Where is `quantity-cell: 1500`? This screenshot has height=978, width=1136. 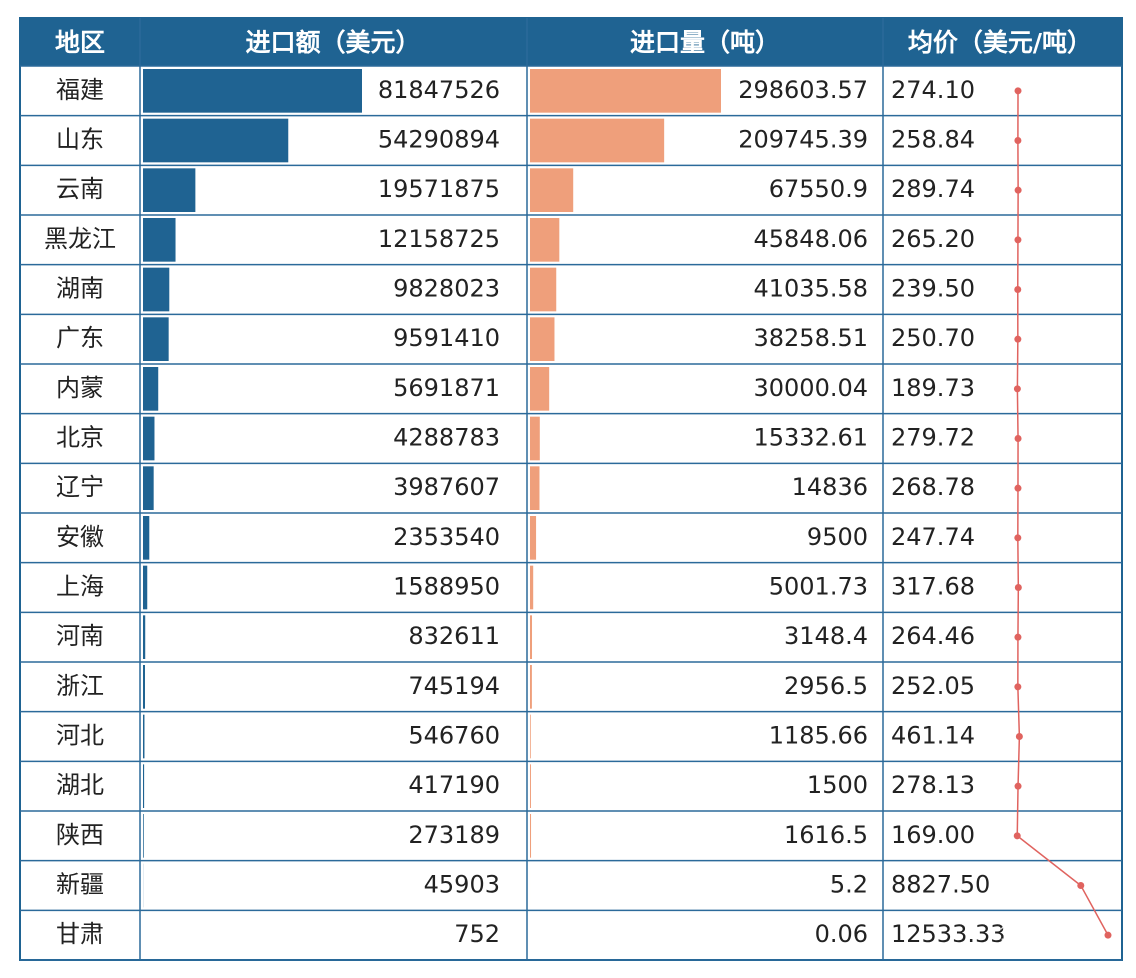
quantity-cell: 1500 is located at coordinates (837, 785).